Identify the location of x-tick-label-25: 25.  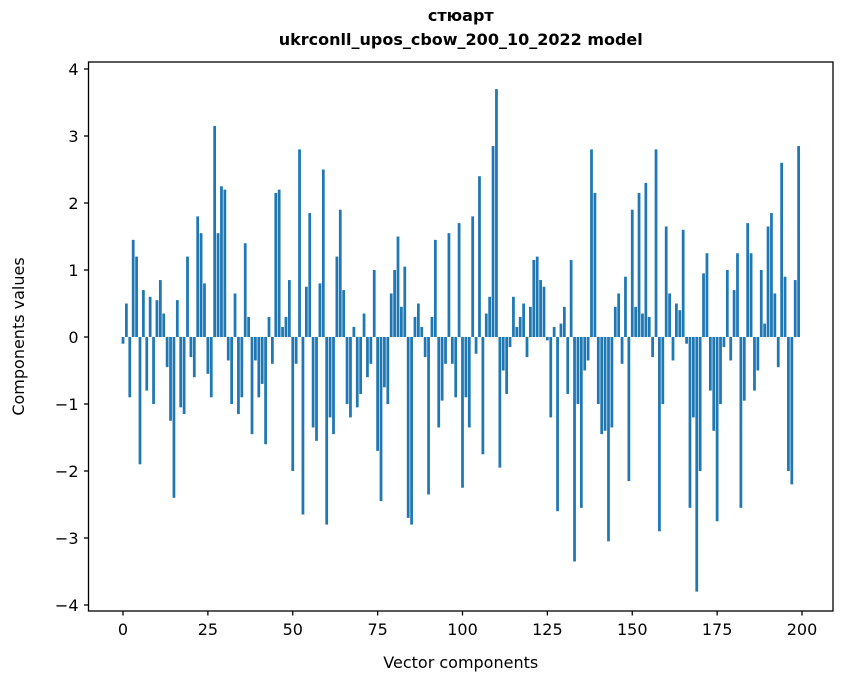
(208, 629).